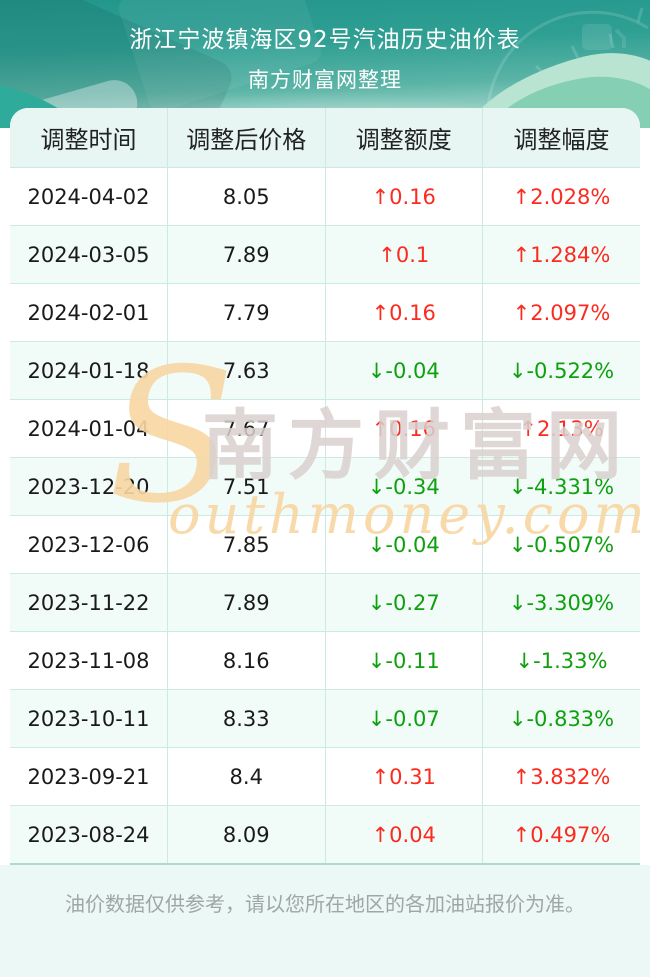 The width and height of the screenshot is (650, 980). What do you see at coordinates (246, 312) in the screenshot?
I see `price-cell: 7.79` at bounding box center [246, 312].